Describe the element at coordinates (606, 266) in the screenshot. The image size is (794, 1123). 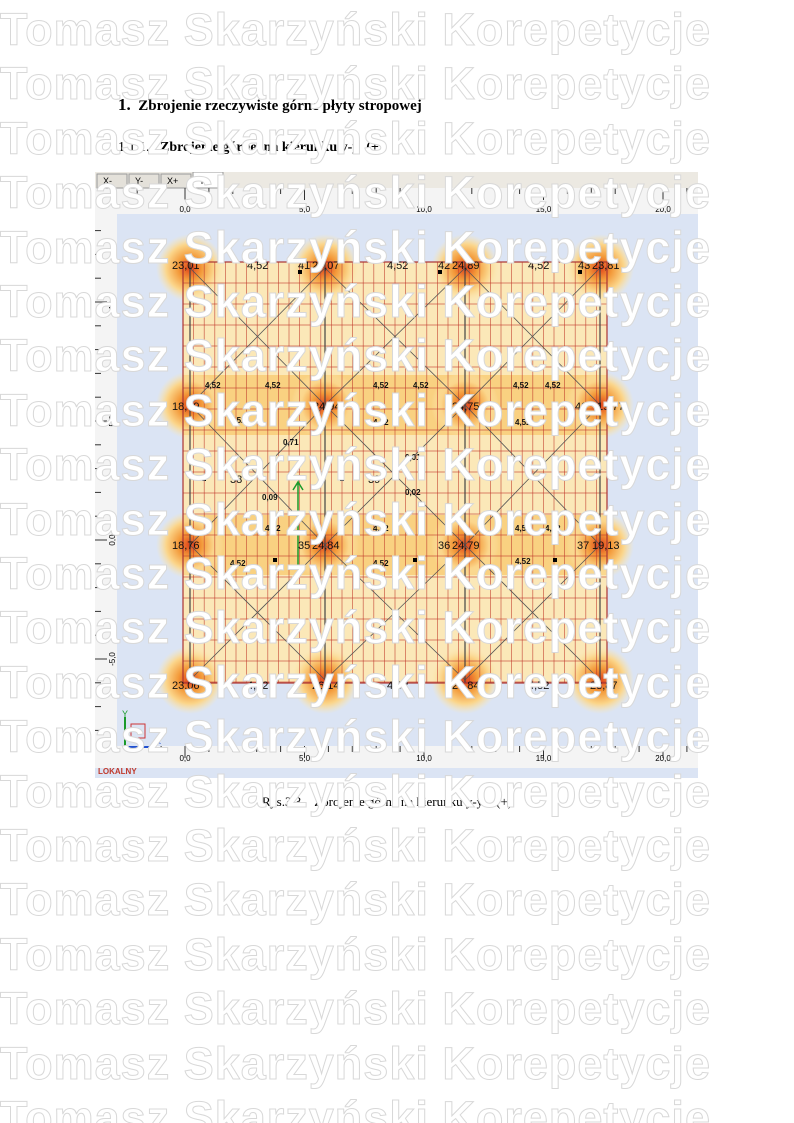
I see `value-label: 23,81` at that location.